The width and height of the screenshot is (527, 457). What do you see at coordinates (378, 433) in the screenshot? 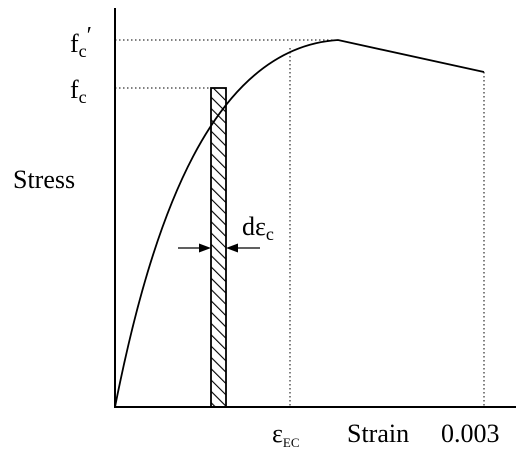
I see `x-axis-label: Strain` at bounding box center [378, 433].